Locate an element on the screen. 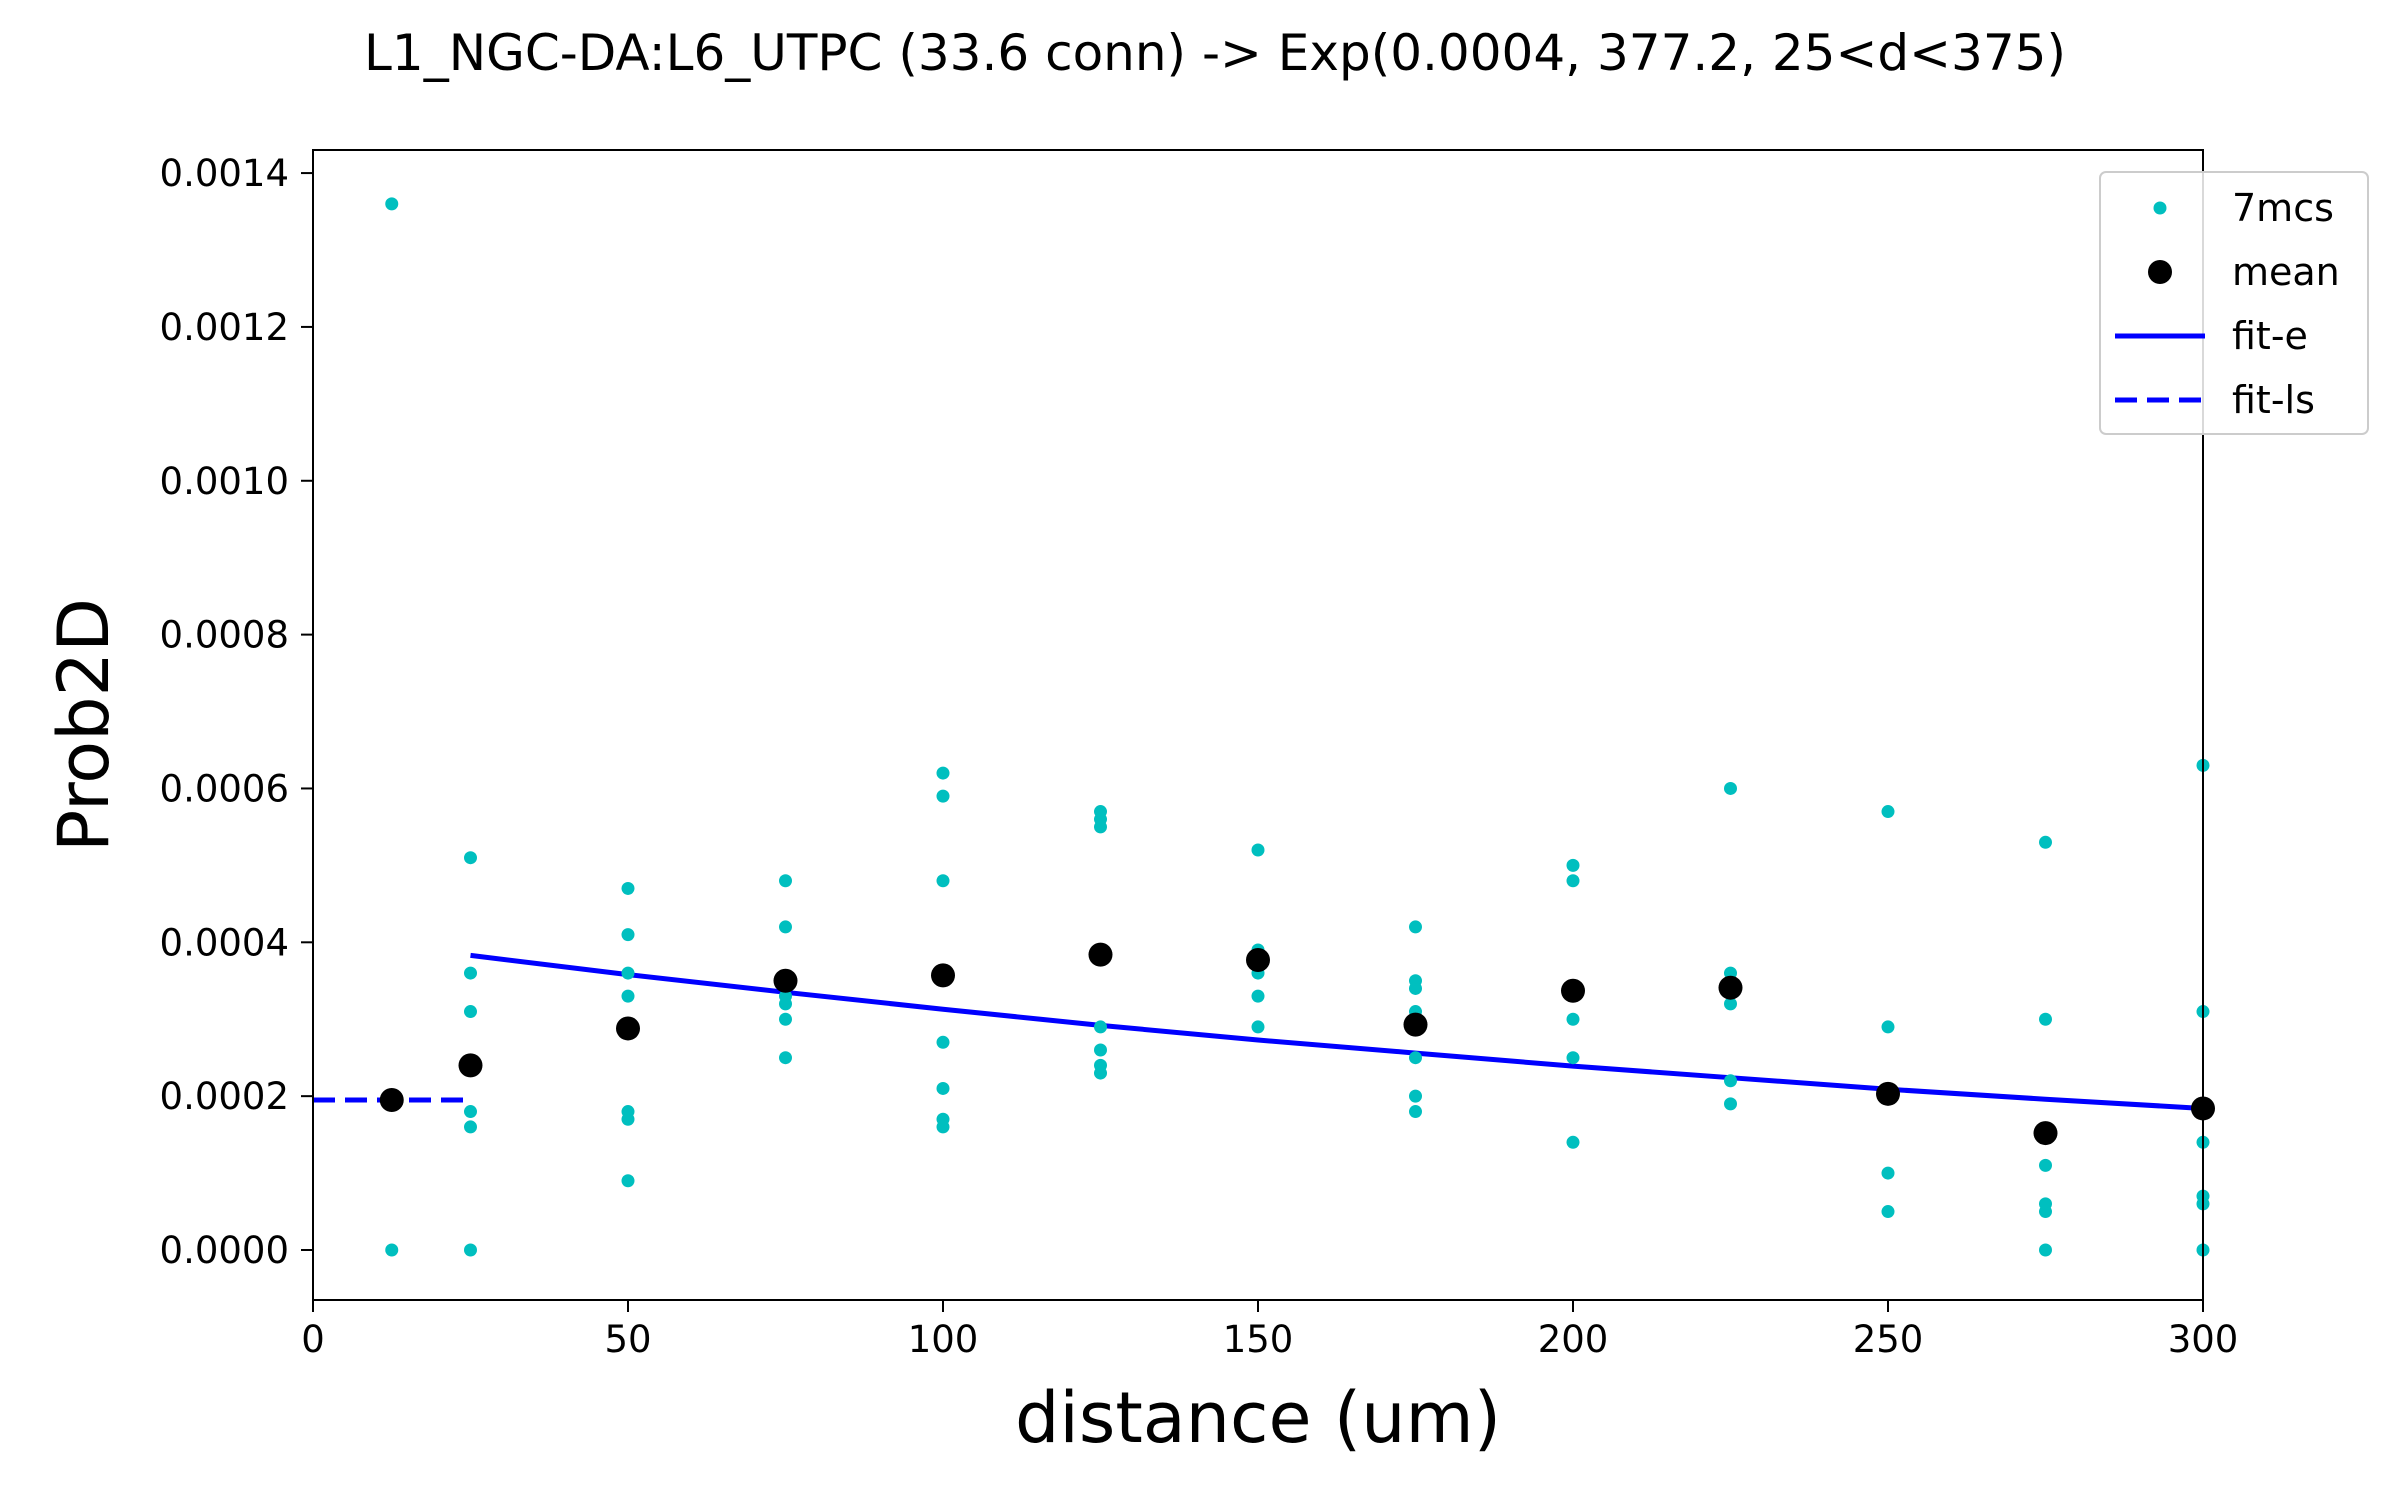 The width and height of the screenshot is (2400, 1500). legend-swatch-7mcs is located at coordinates (2160, 208).